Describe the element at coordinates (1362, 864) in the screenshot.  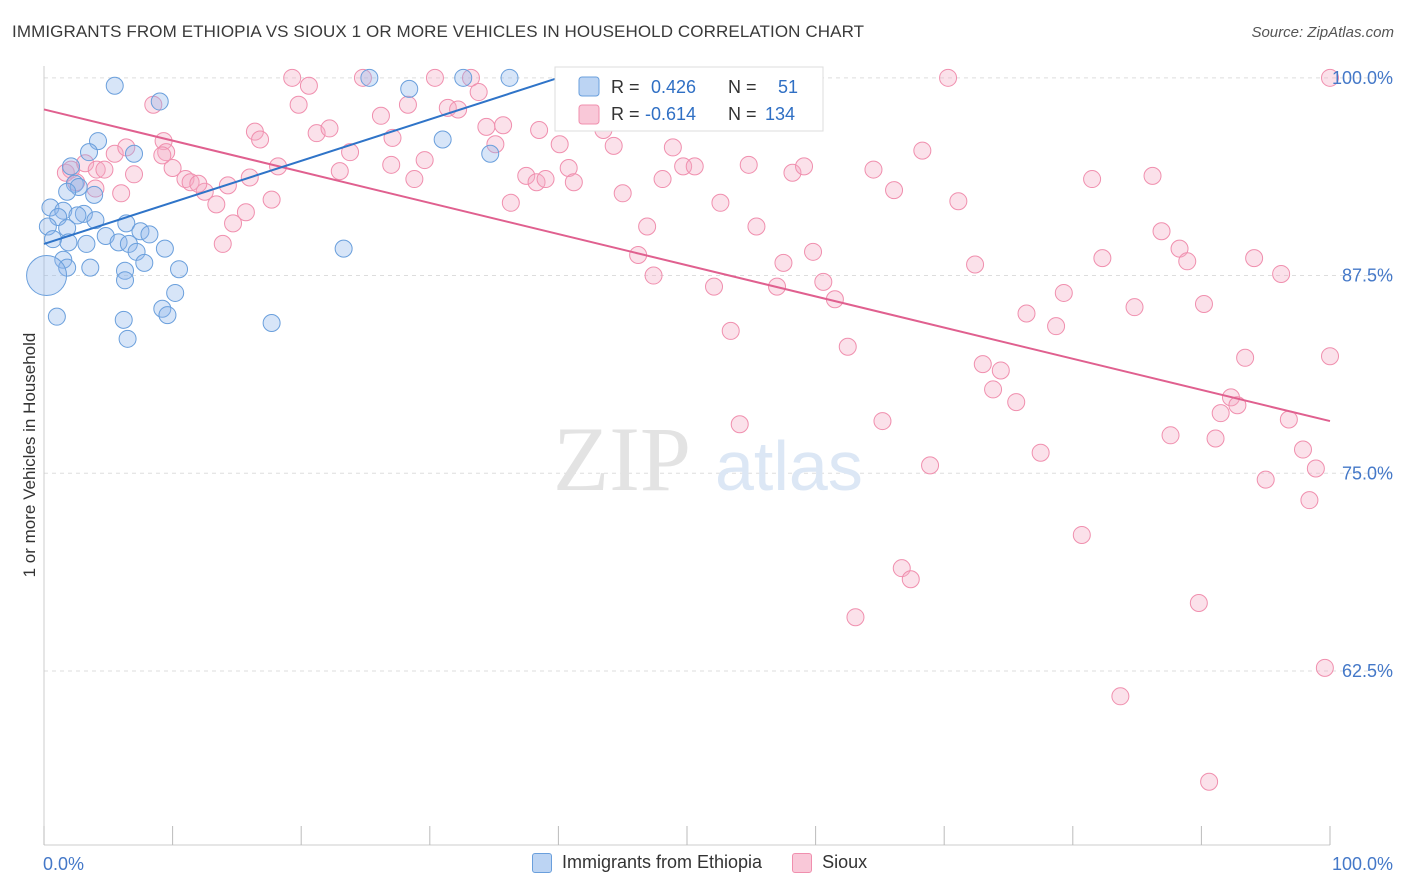
I see `x-tick-label-max: 100.0%` at that location.